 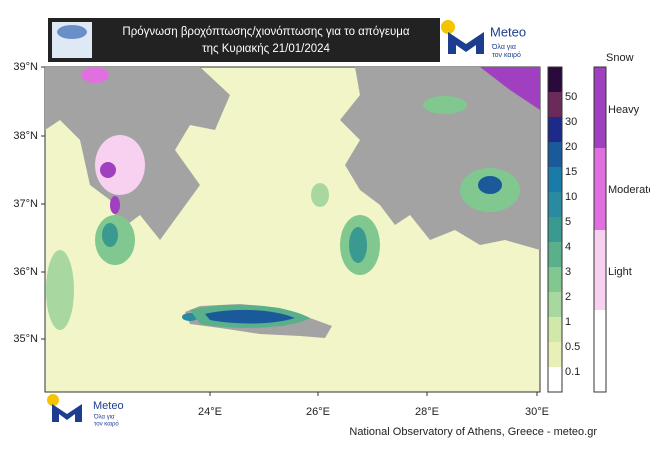 What do you see at coordinates (629, 190) in the screenshot?
I see `snow-level-label: Moderate` at bounding box center [629, 190].